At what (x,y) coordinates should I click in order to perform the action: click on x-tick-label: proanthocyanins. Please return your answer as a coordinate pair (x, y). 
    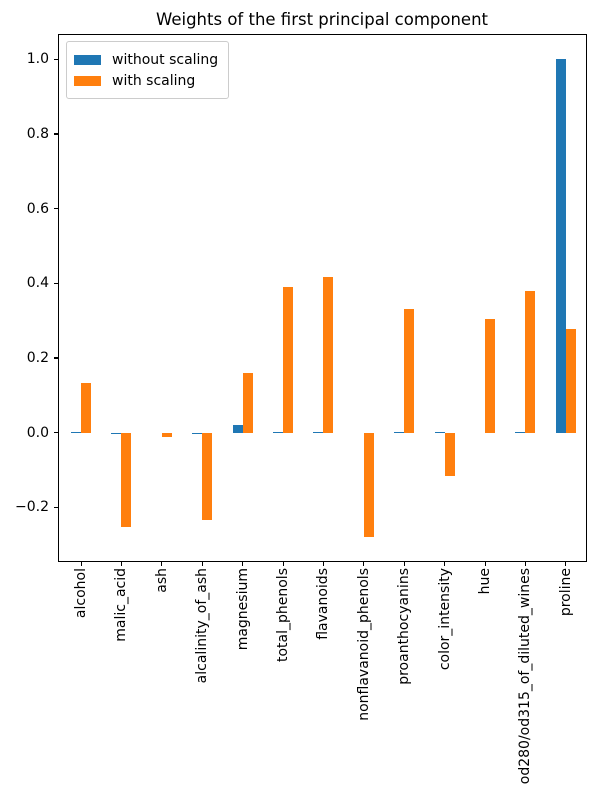
    Looking at the image, I should click on (404, 626).